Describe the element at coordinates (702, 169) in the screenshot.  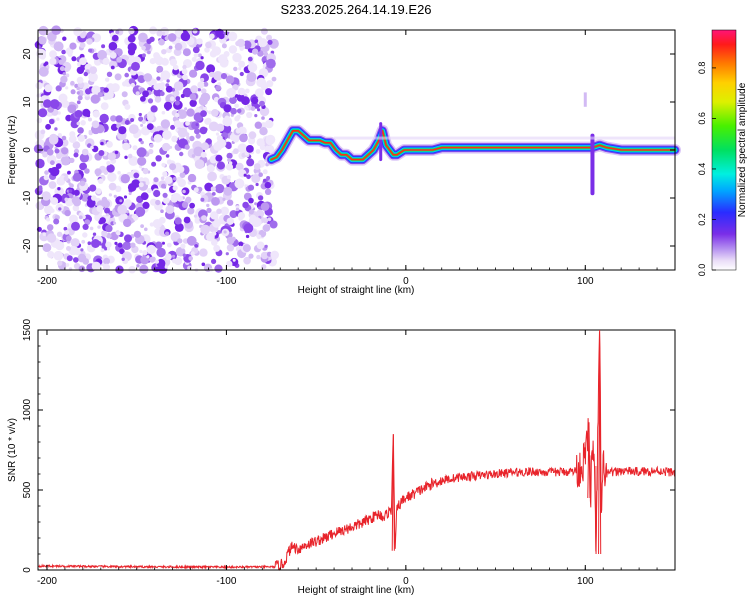
I see `colorbar-tick-label: 0.4` at that location.